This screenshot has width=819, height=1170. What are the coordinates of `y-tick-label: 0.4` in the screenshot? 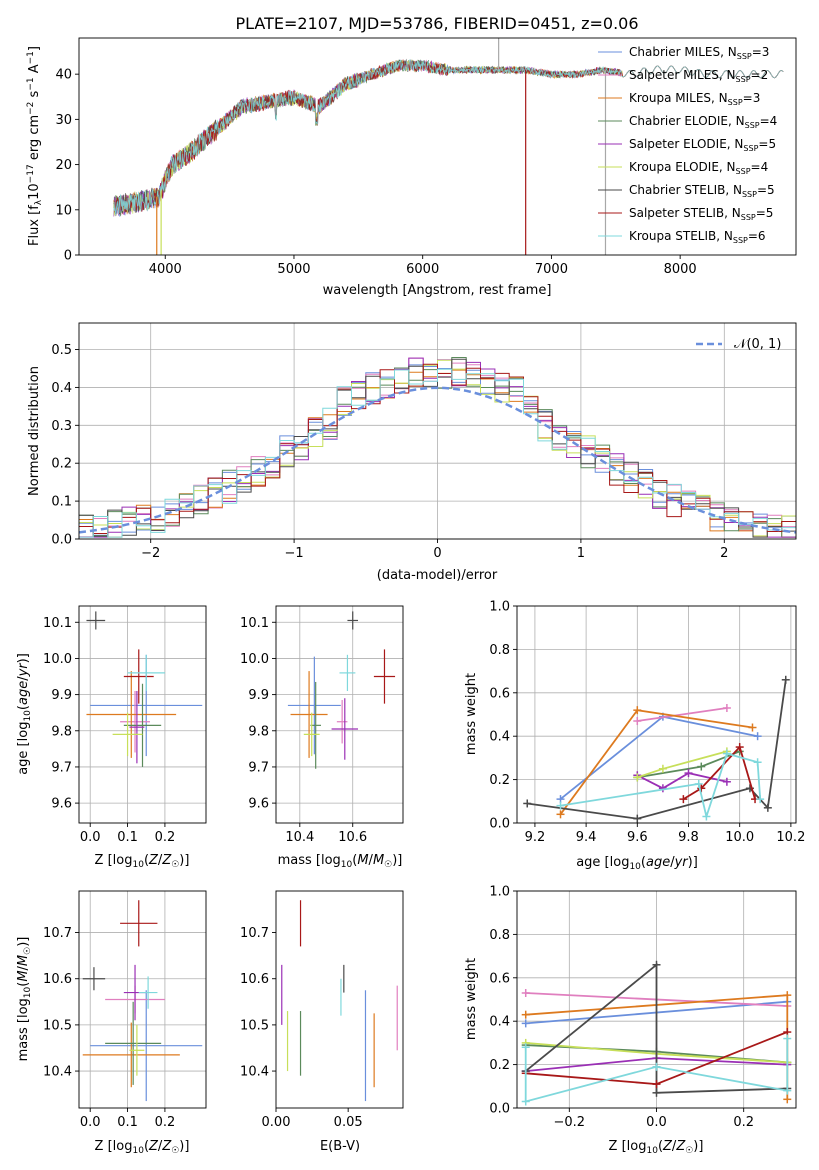 It's located at (499, 737).